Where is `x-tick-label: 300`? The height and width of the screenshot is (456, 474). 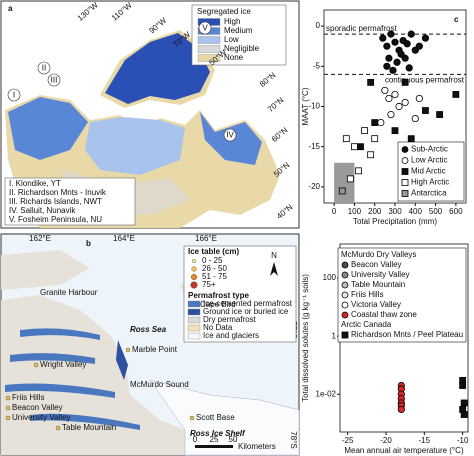 x-tick-label: 300 is located at coordinates (395, 211).